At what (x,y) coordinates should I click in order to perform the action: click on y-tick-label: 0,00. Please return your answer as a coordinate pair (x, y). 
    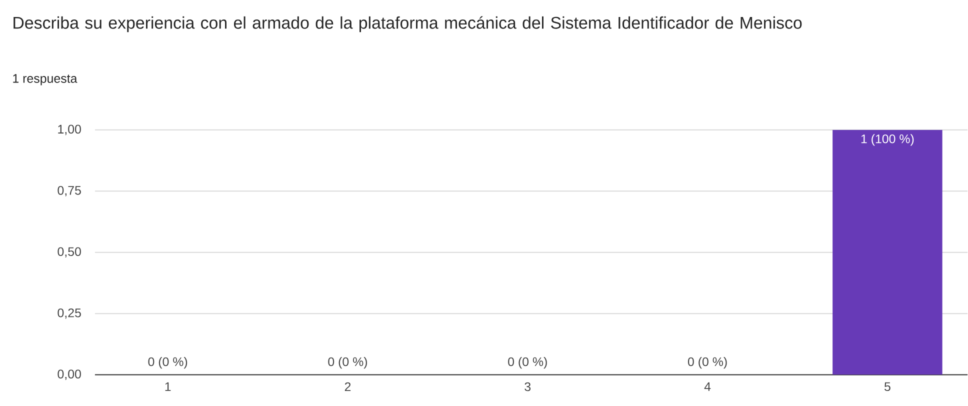
    Looking at the image, I should click on (69, 375).